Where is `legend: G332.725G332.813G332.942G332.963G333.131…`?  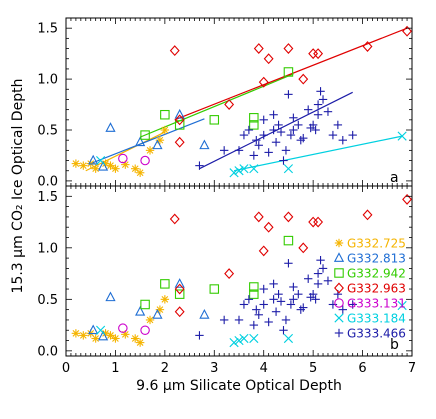 legend: G332.725G332.813G332.942G332.963G333.131… is located at coordinates (369, 289).